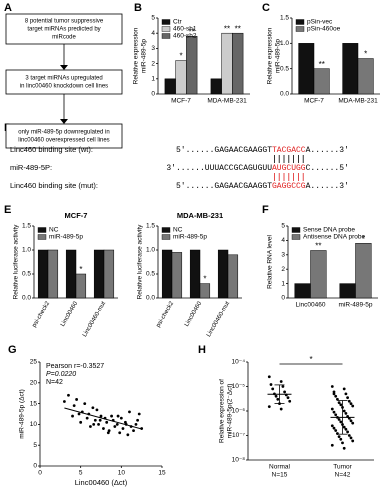  Describe the element at coordinates (218, 320) in the screenshot. I see `x-tick-label: Linc00460-mut` at that location.